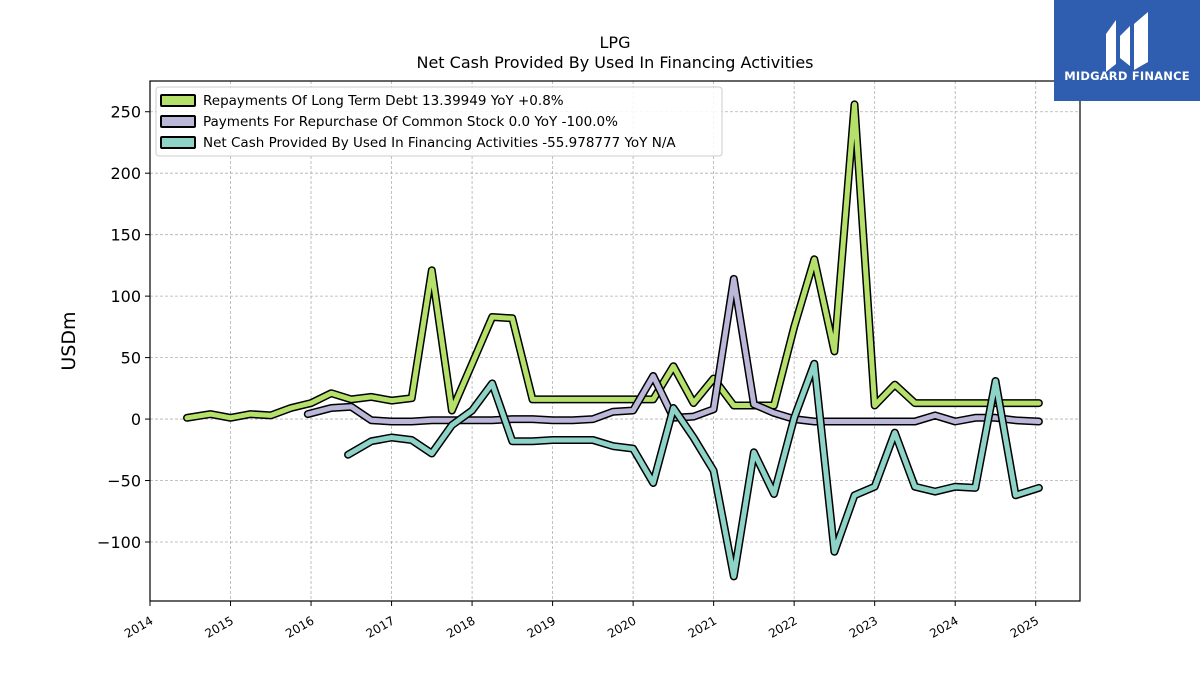 The image size is (1200, 675). Describe the element at coordinates (125, 296) in the screenshot. I see `y-tick-label: 100` at that location.